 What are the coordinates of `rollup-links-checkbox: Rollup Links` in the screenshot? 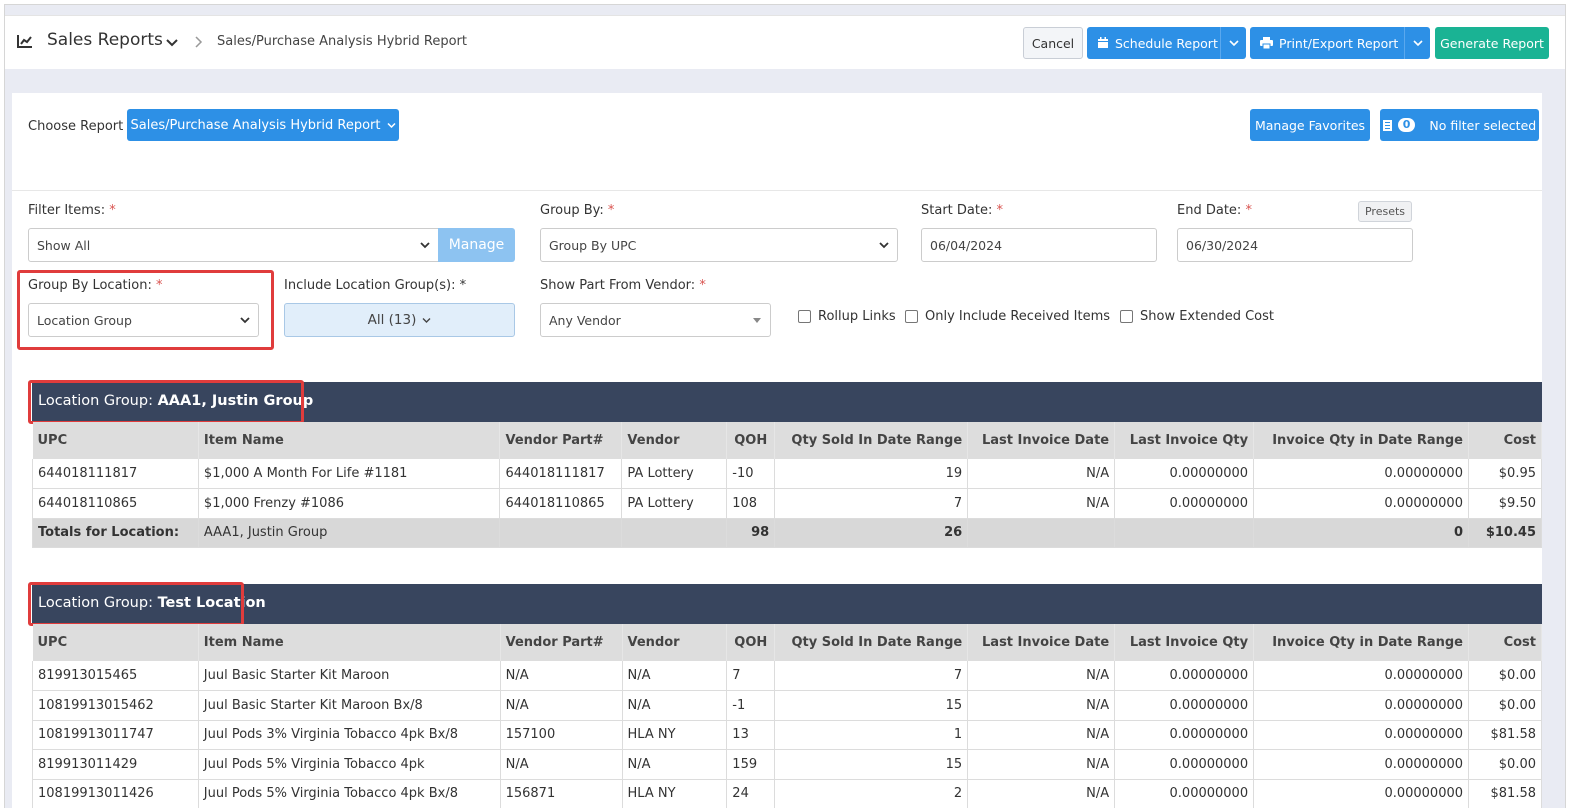 It's located at (847, 316).